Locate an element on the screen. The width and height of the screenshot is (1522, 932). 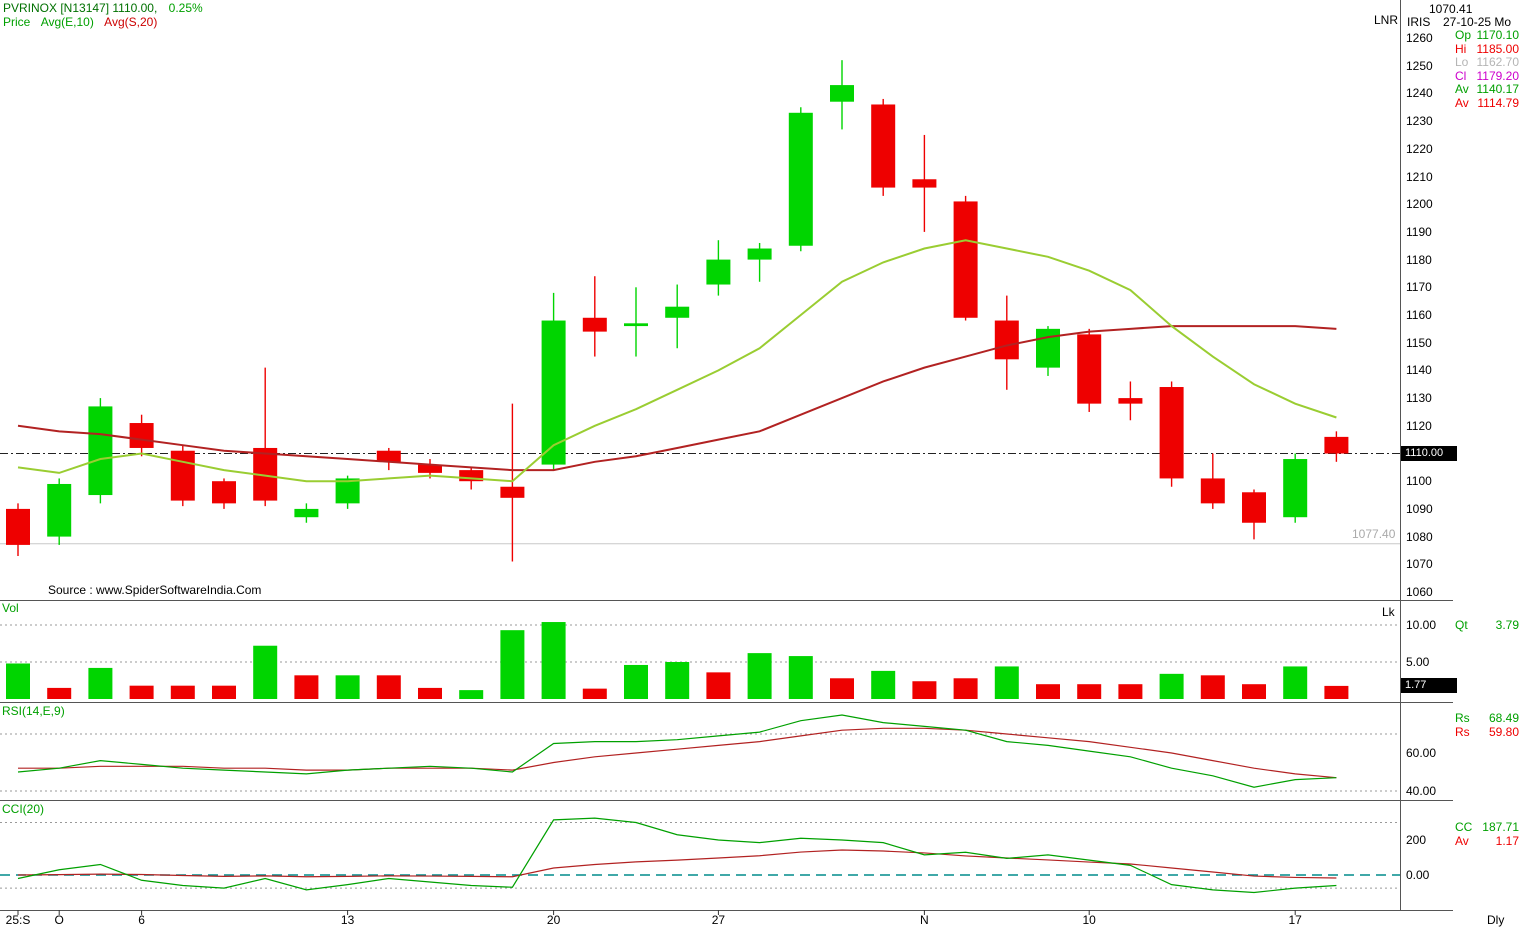
ohlc-row: Av 1140.17 is located at coordinates (1487, 90).